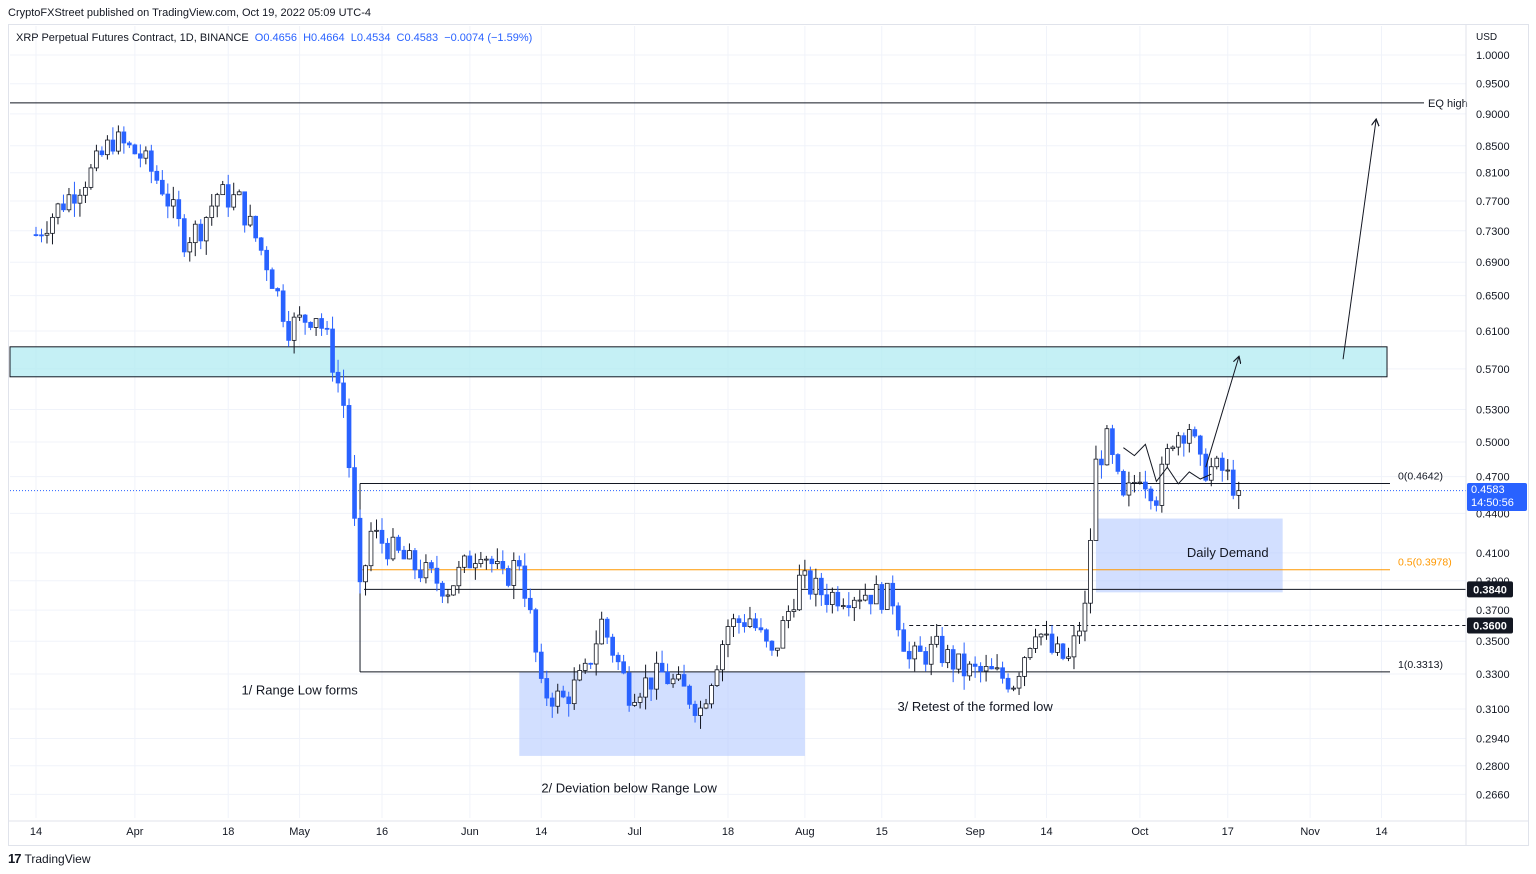  I want to click on target-arrow-eq-high, so click(1359, 240).